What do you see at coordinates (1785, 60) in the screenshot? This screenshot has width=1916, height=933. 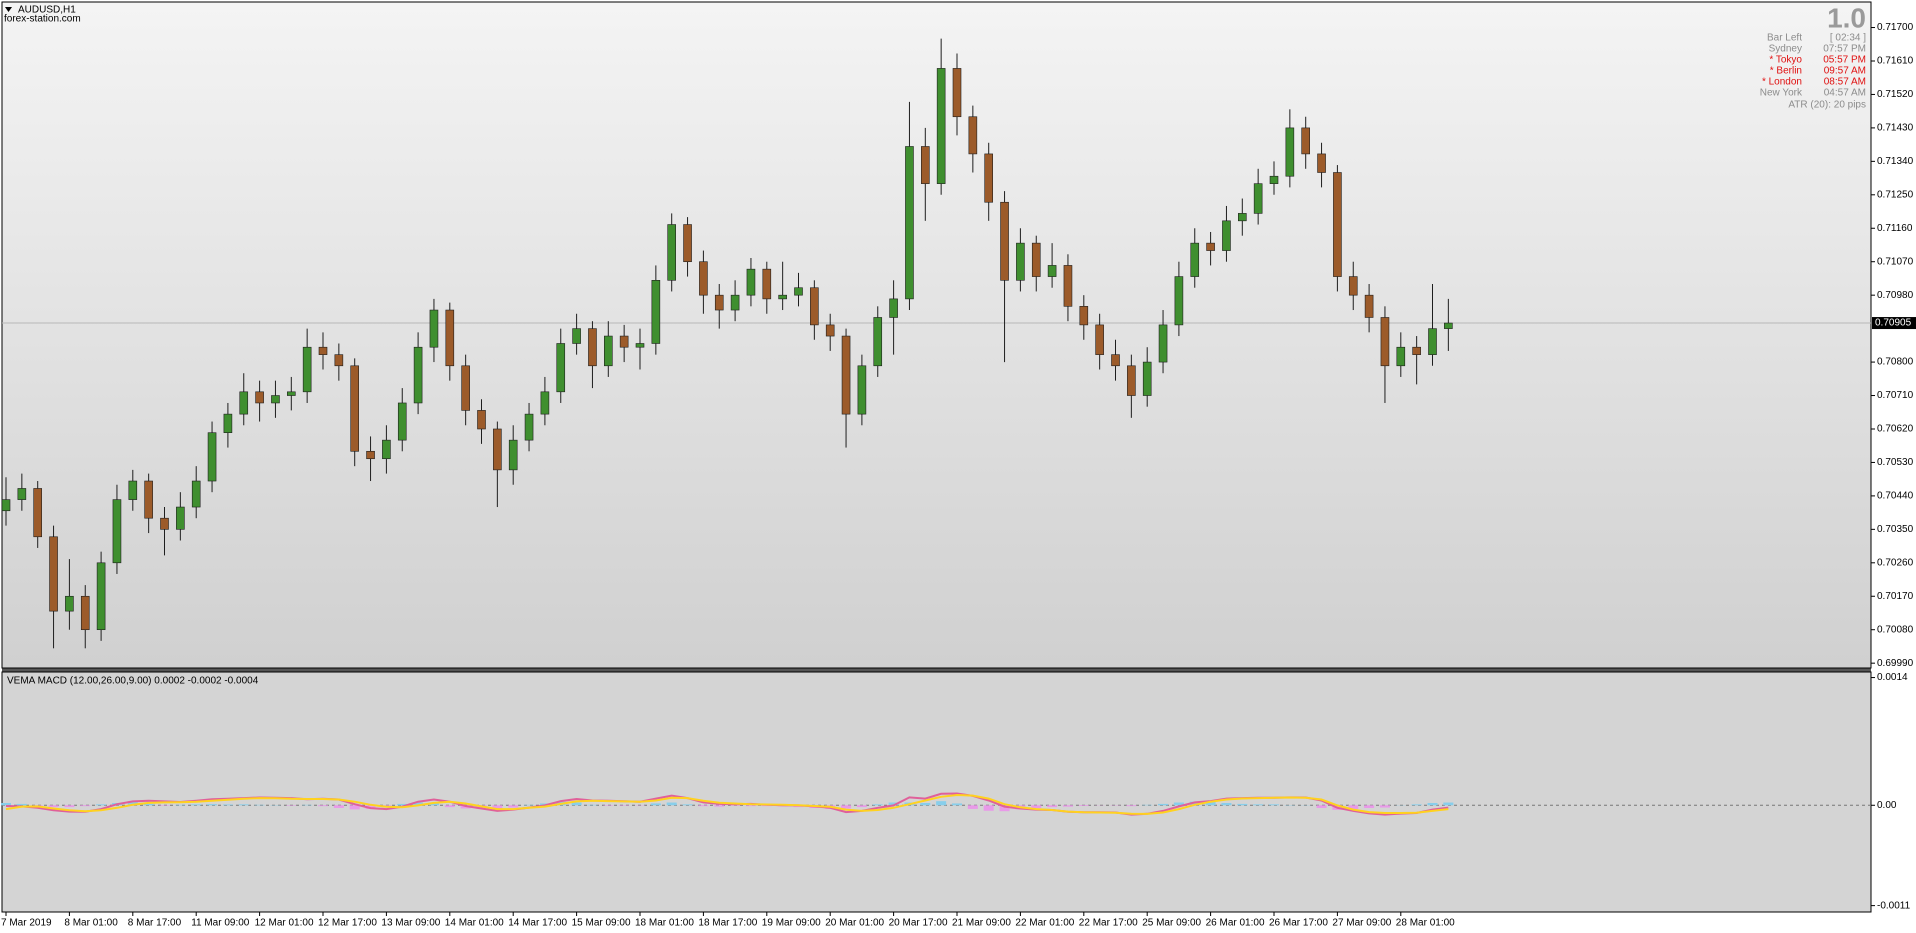 I see `info-label: * Tokyo` at bounding box center [1785, 60].